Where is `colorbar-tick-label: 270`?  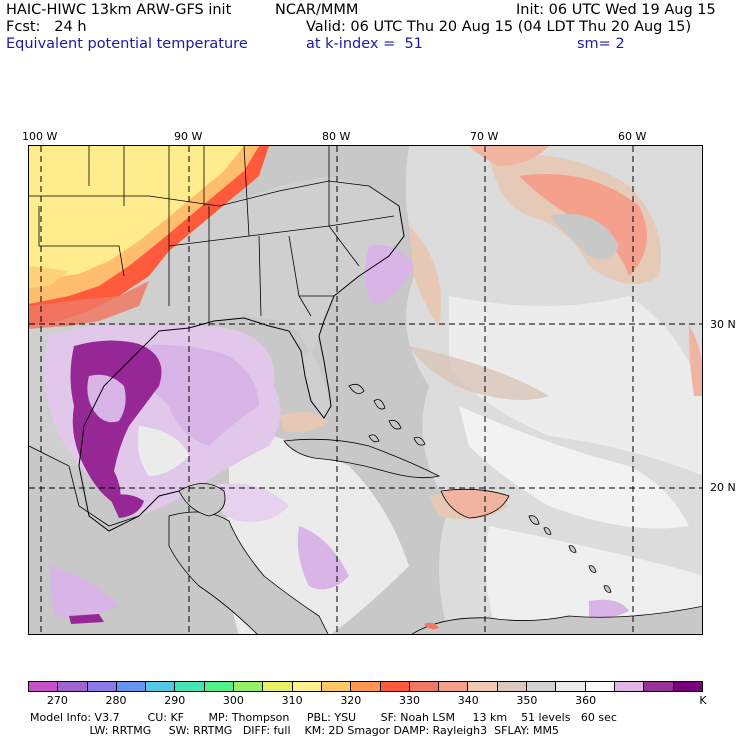 colorbar-tick-label: 270 is located at coordinates (57, 700).